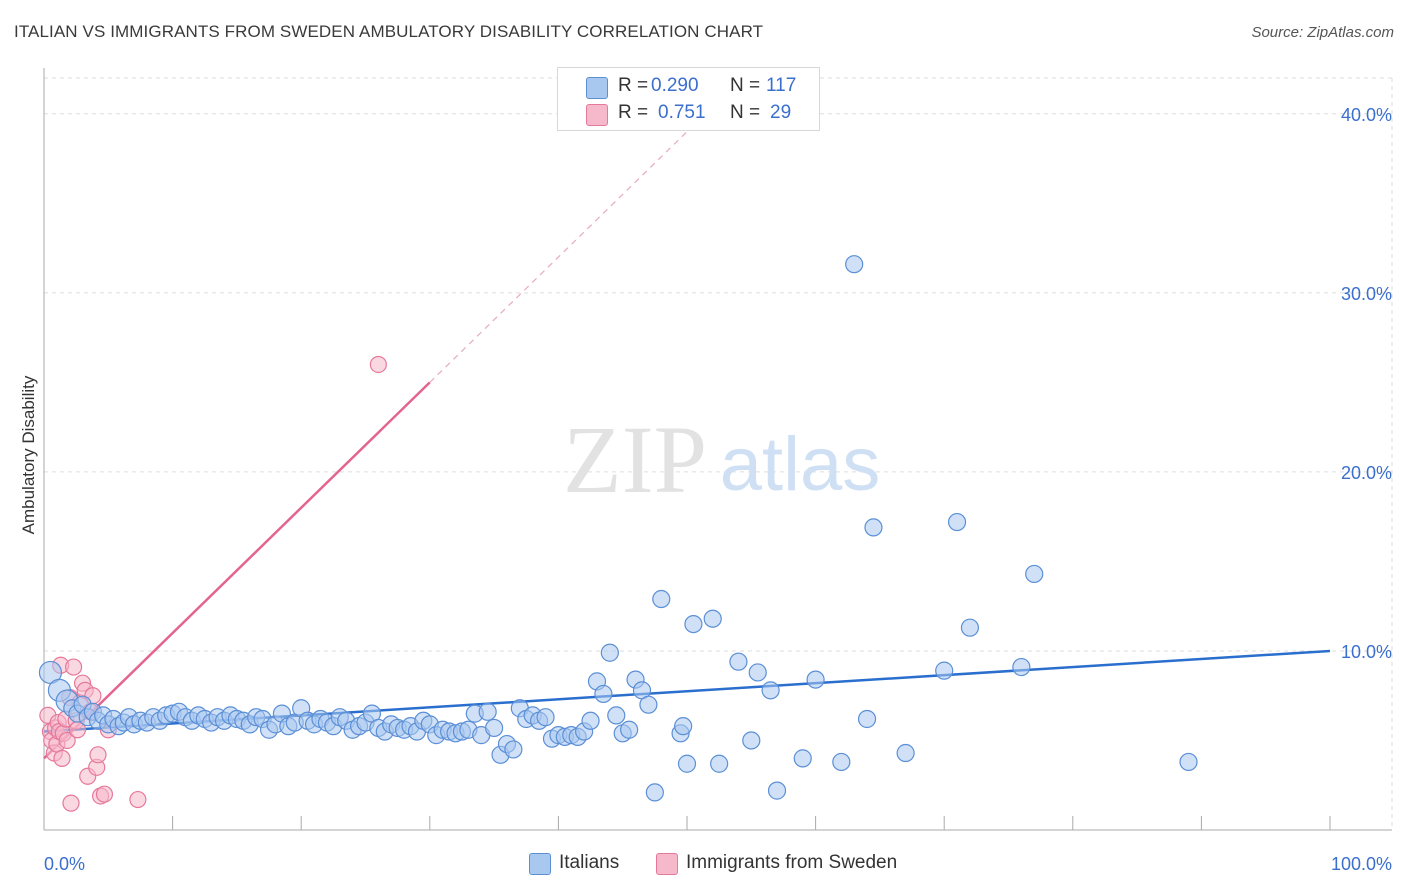  Describe the element at coordinates (28, 454) in the screenshot. I see `y-axis-label: Ambulatory Disability` at that location.